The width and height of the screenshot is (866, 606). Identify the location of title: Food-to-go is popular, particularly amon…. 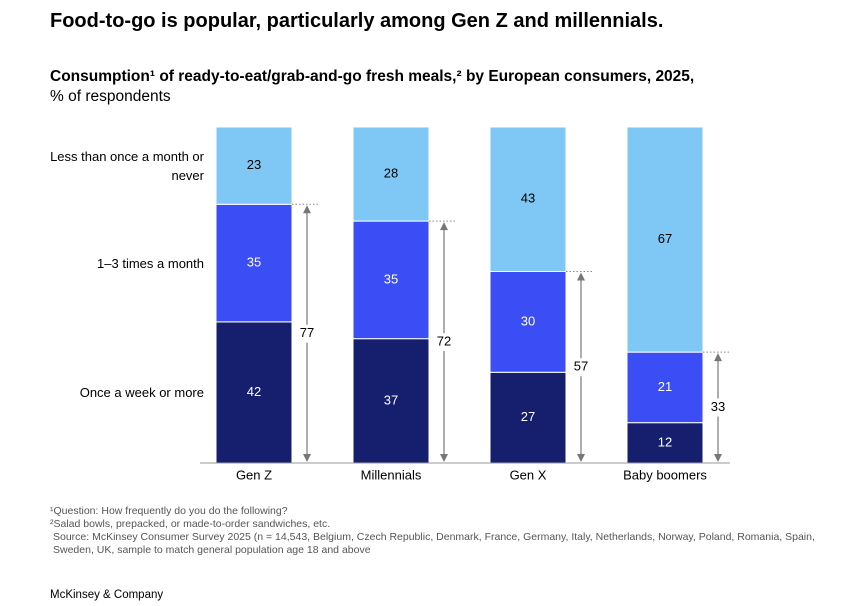
(357, 21).